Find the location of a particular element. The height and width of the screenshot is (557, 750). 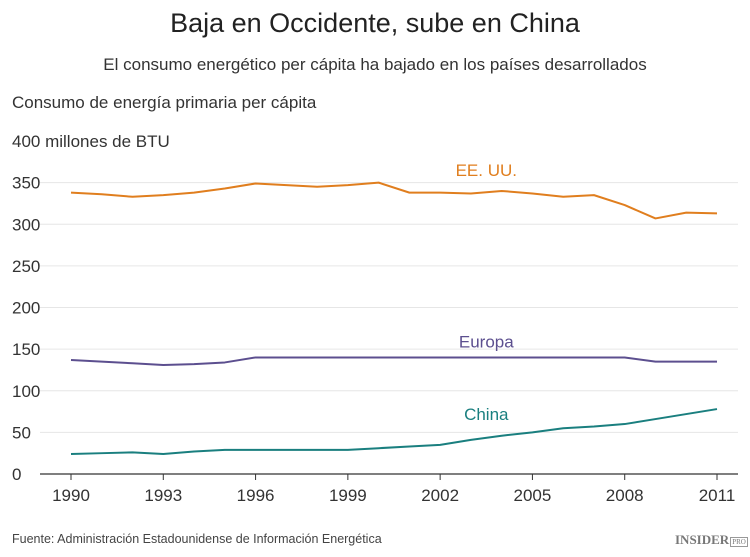

insider-pro-logo: INSIDER PRO is located at coordinates (711, 540).